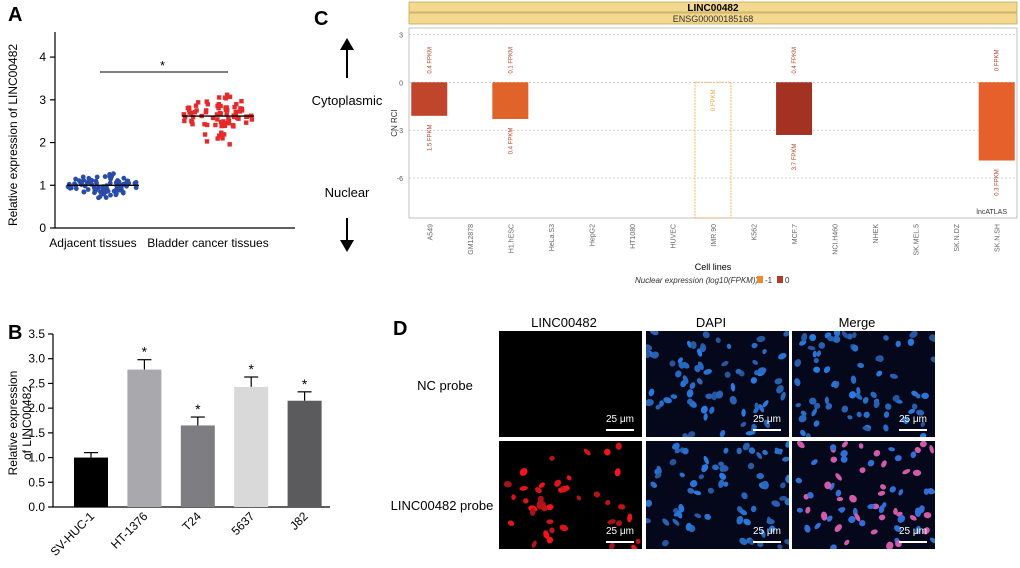 This screenshot has height=568, width=1020. I want to click on column-label-merge: Merge, so click(857, 322).